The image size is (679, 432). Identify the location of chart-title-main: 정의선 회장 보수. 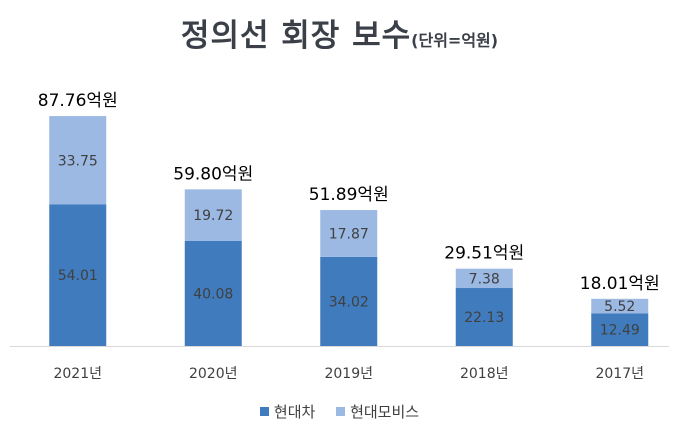
(296, 36).